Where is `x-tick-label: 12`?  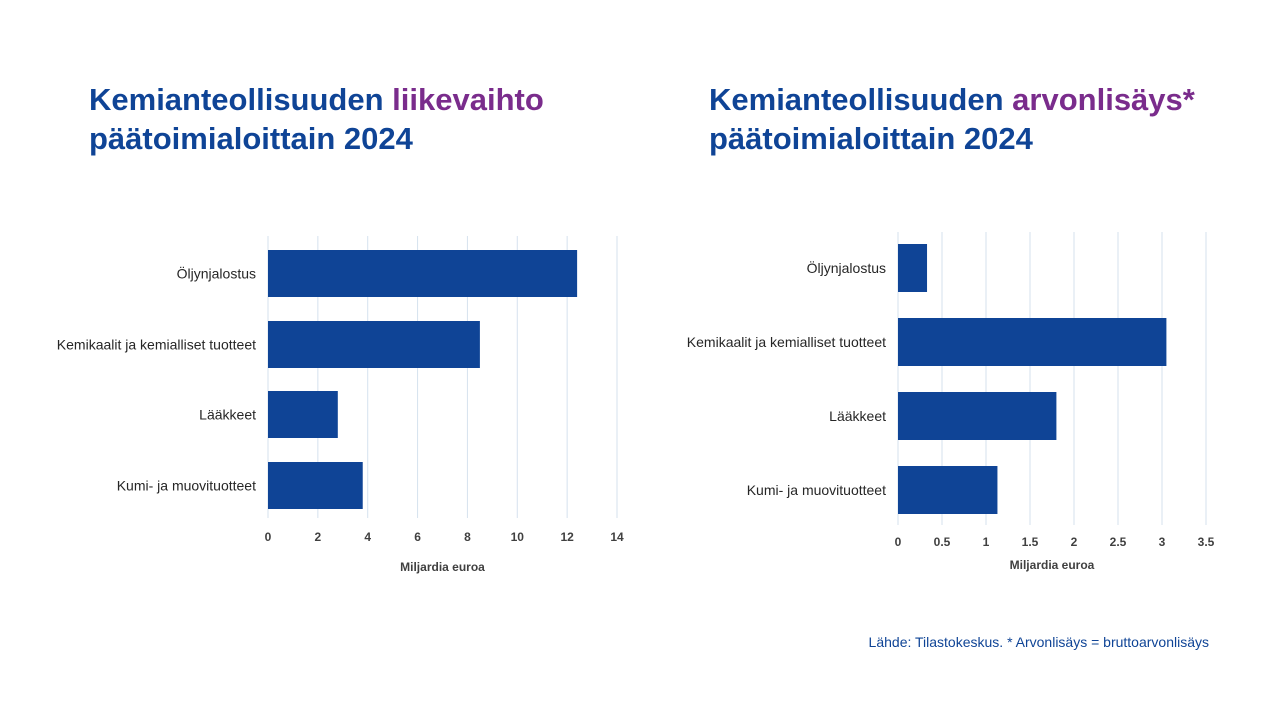 x-tick-label: 12 is located at coordinates (567, 537).